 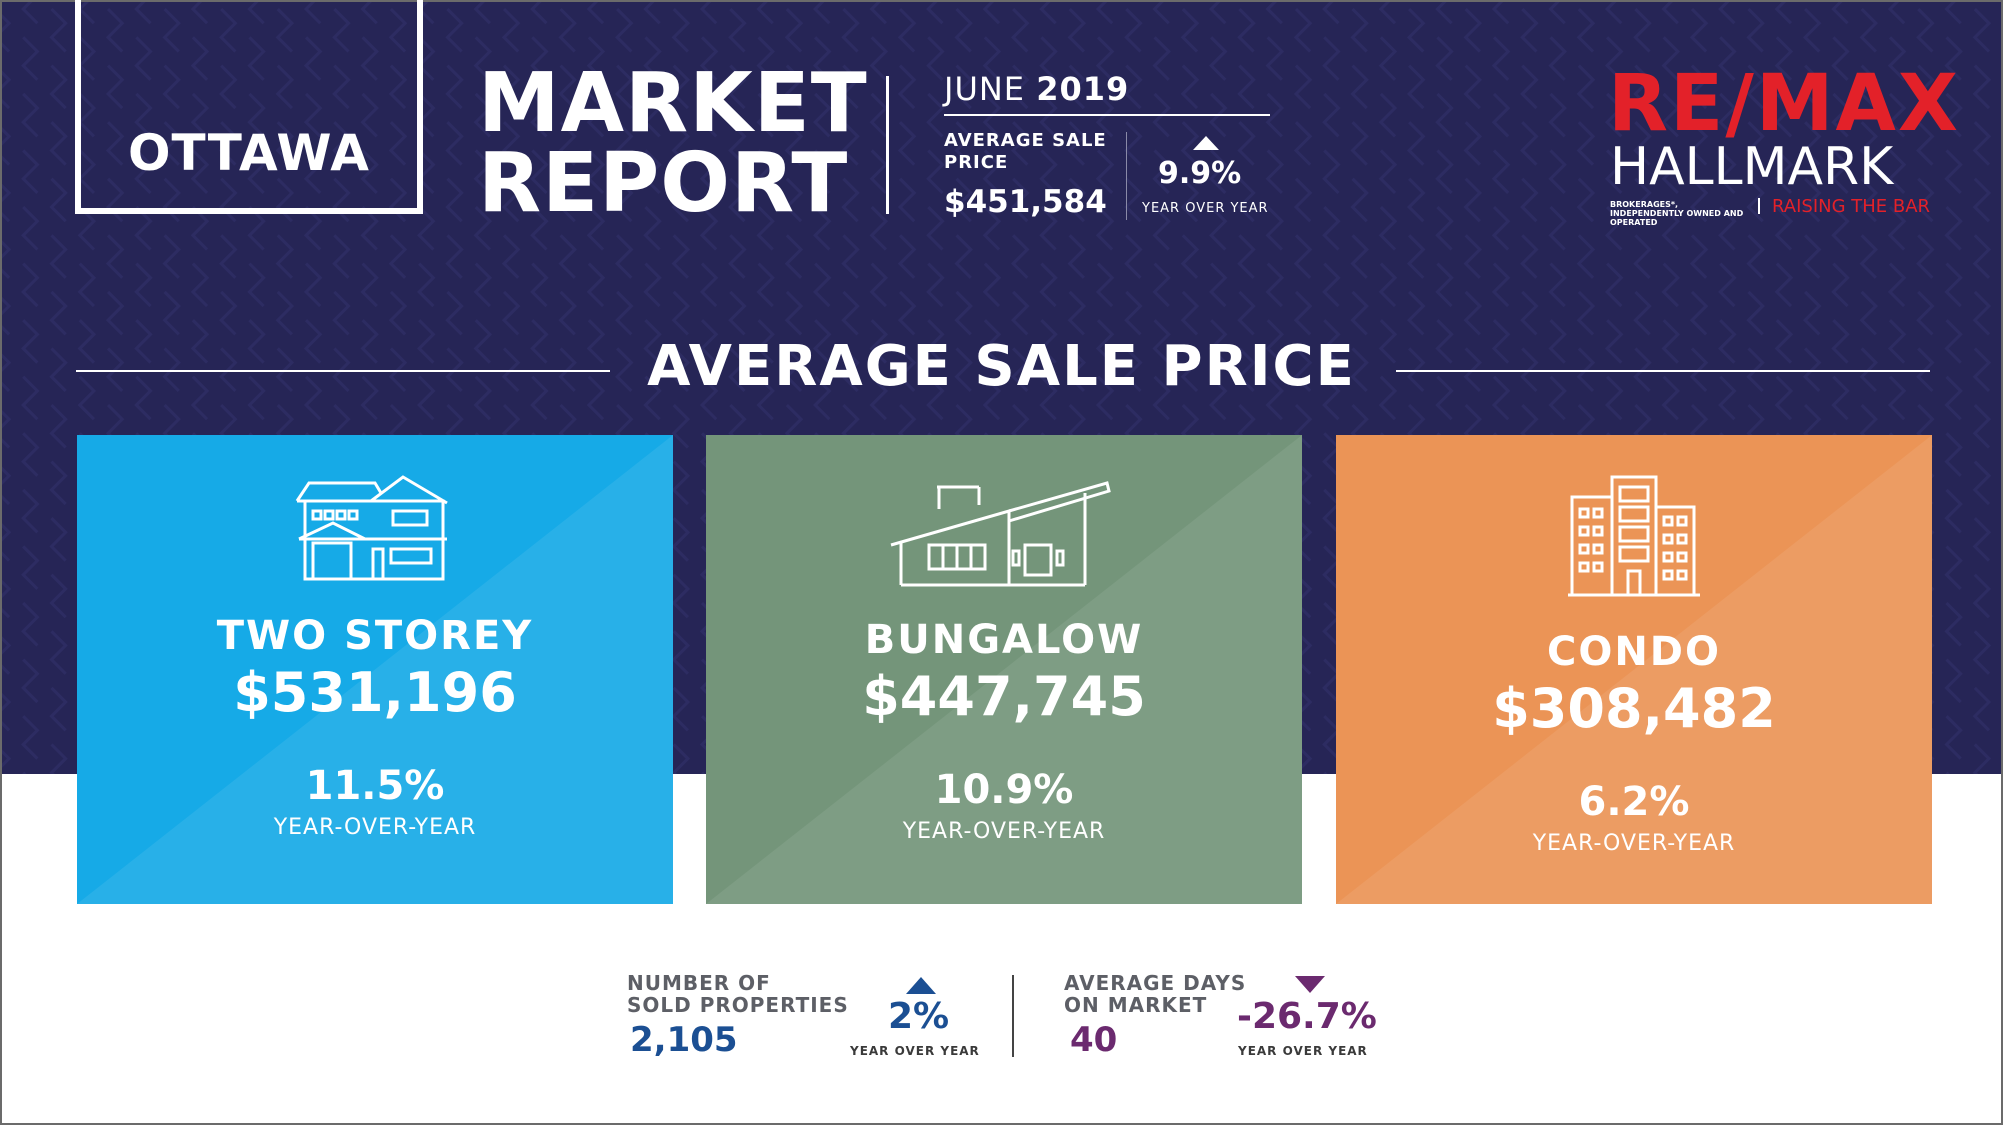 I want to click on header-divider, so click(x=887, y=145).